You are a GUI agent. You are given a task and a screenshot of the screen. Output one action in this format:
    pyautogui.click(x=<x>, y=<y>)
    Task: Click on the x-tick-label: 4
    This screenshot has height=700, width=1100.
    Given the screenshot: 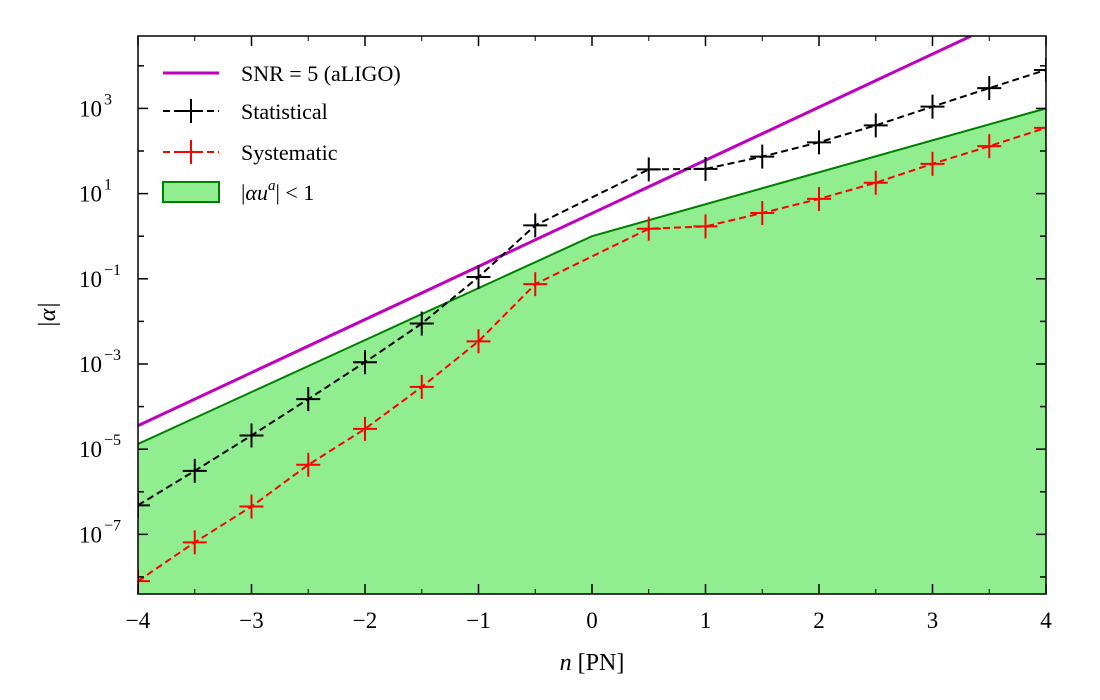 What is the action you would take?
    pyautogui.click(x=1046, y=620)
    